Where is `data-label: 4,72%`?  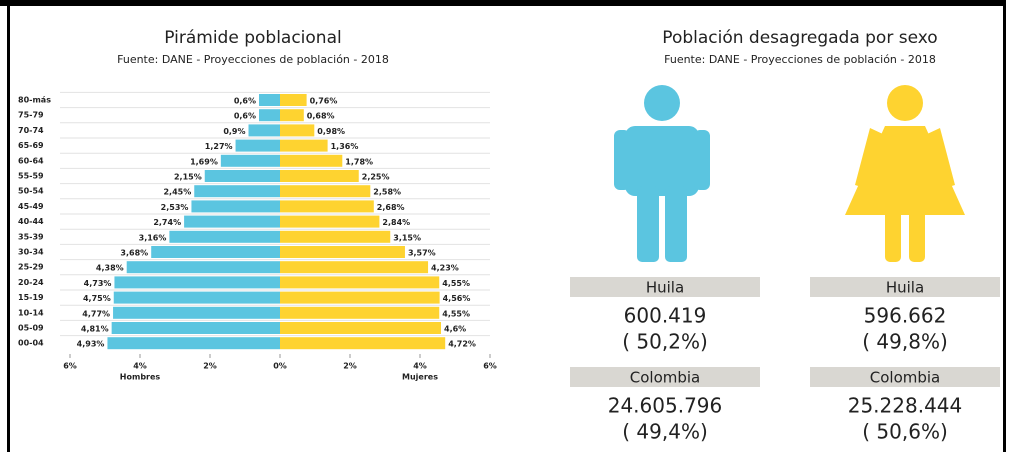 data-label: 4,72% is located at coordinates (462, 344).